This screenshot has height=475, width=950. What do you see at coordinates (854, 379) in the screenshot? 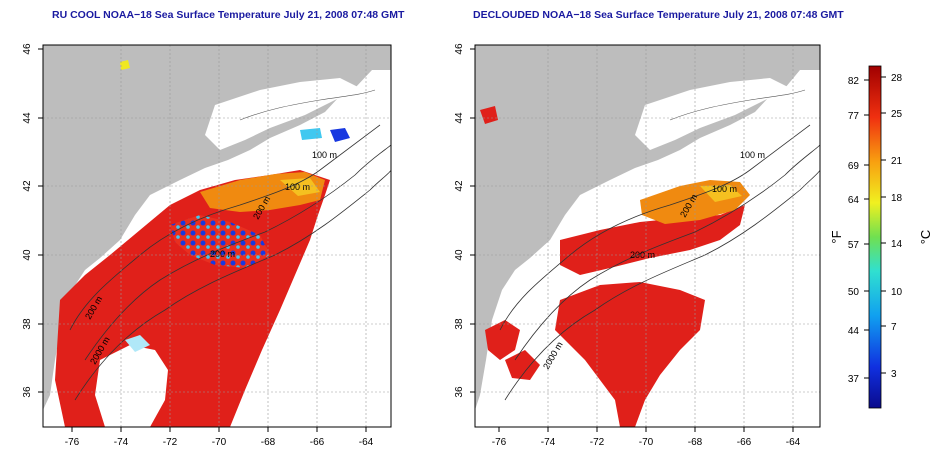
I see `fahrenheit-tick: 37` at bounding box center [854, 379].